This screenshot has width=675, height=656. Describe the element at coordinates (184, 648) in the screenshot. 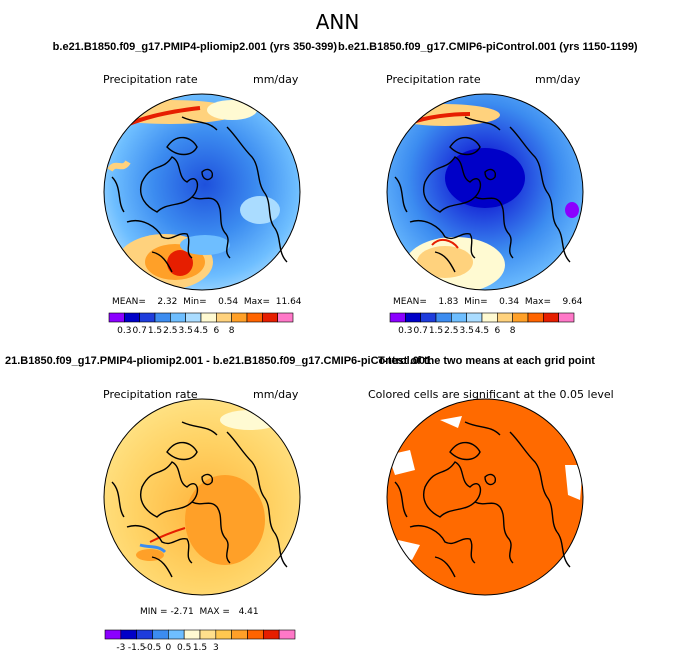

I see `colorbar-bottom-left-label: 0.5` at that location.